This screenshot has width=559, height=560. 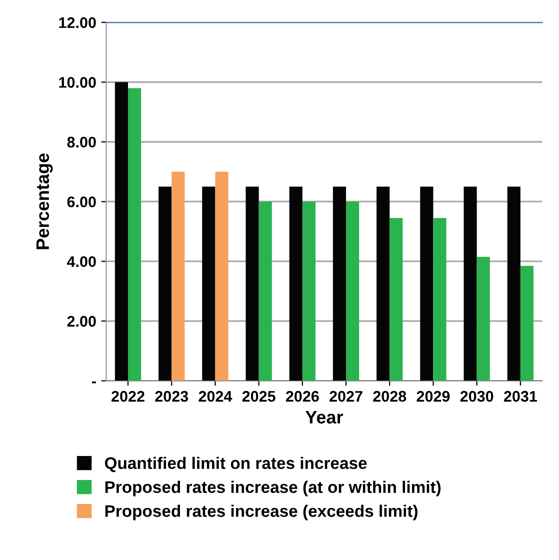 I want to click on x-tick-label: 2022, so click(x=128, y=396).